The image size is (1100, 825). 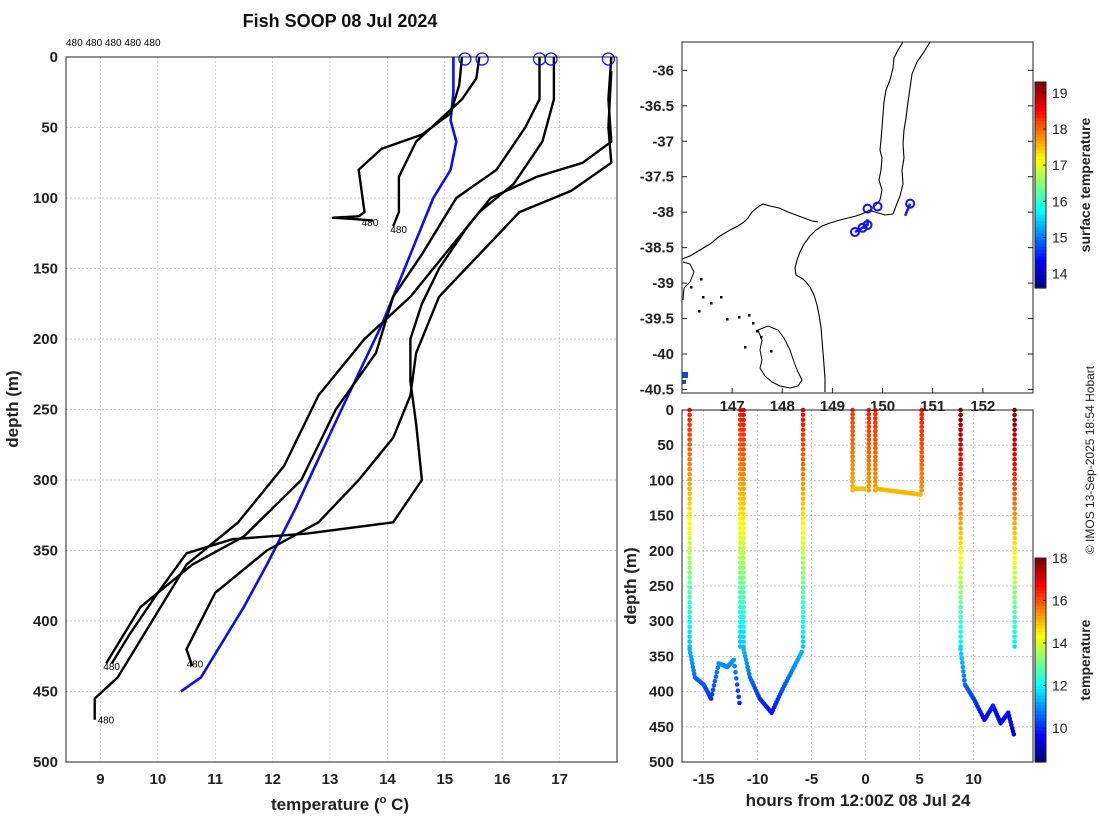 I want to click on time-colorbar: 10 12 14 16 18, so click(x=1051, y=656).